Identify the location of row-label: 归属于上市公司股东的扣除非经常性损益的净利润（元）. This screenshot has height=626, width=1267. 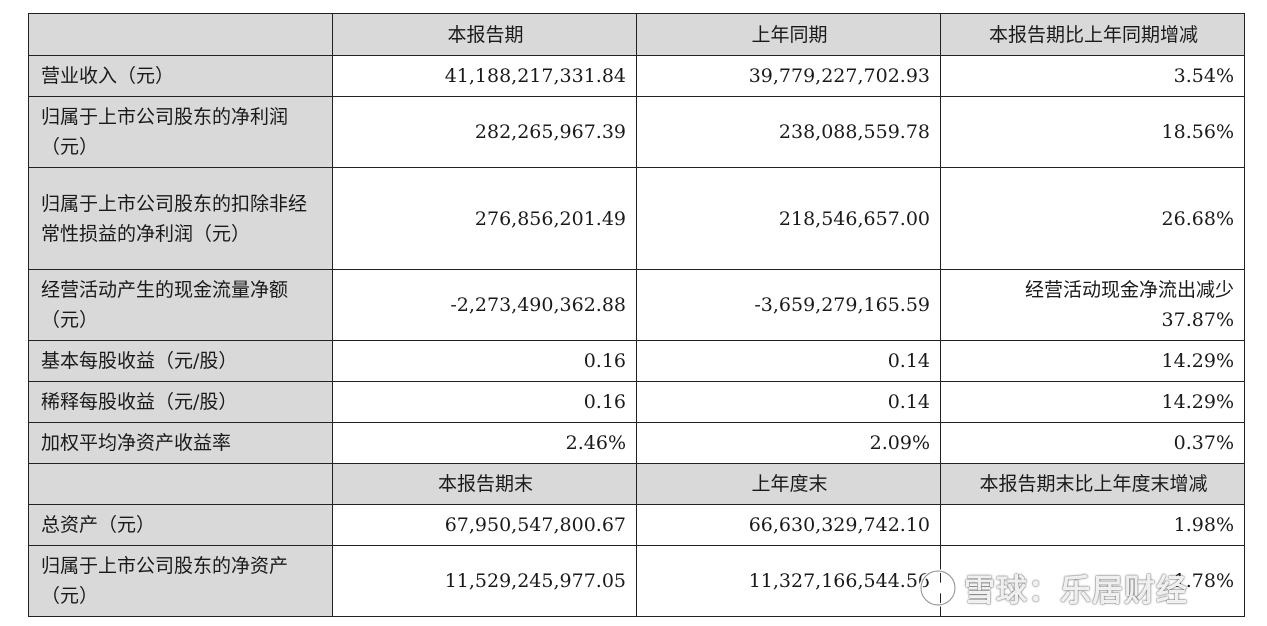
(180, 218).